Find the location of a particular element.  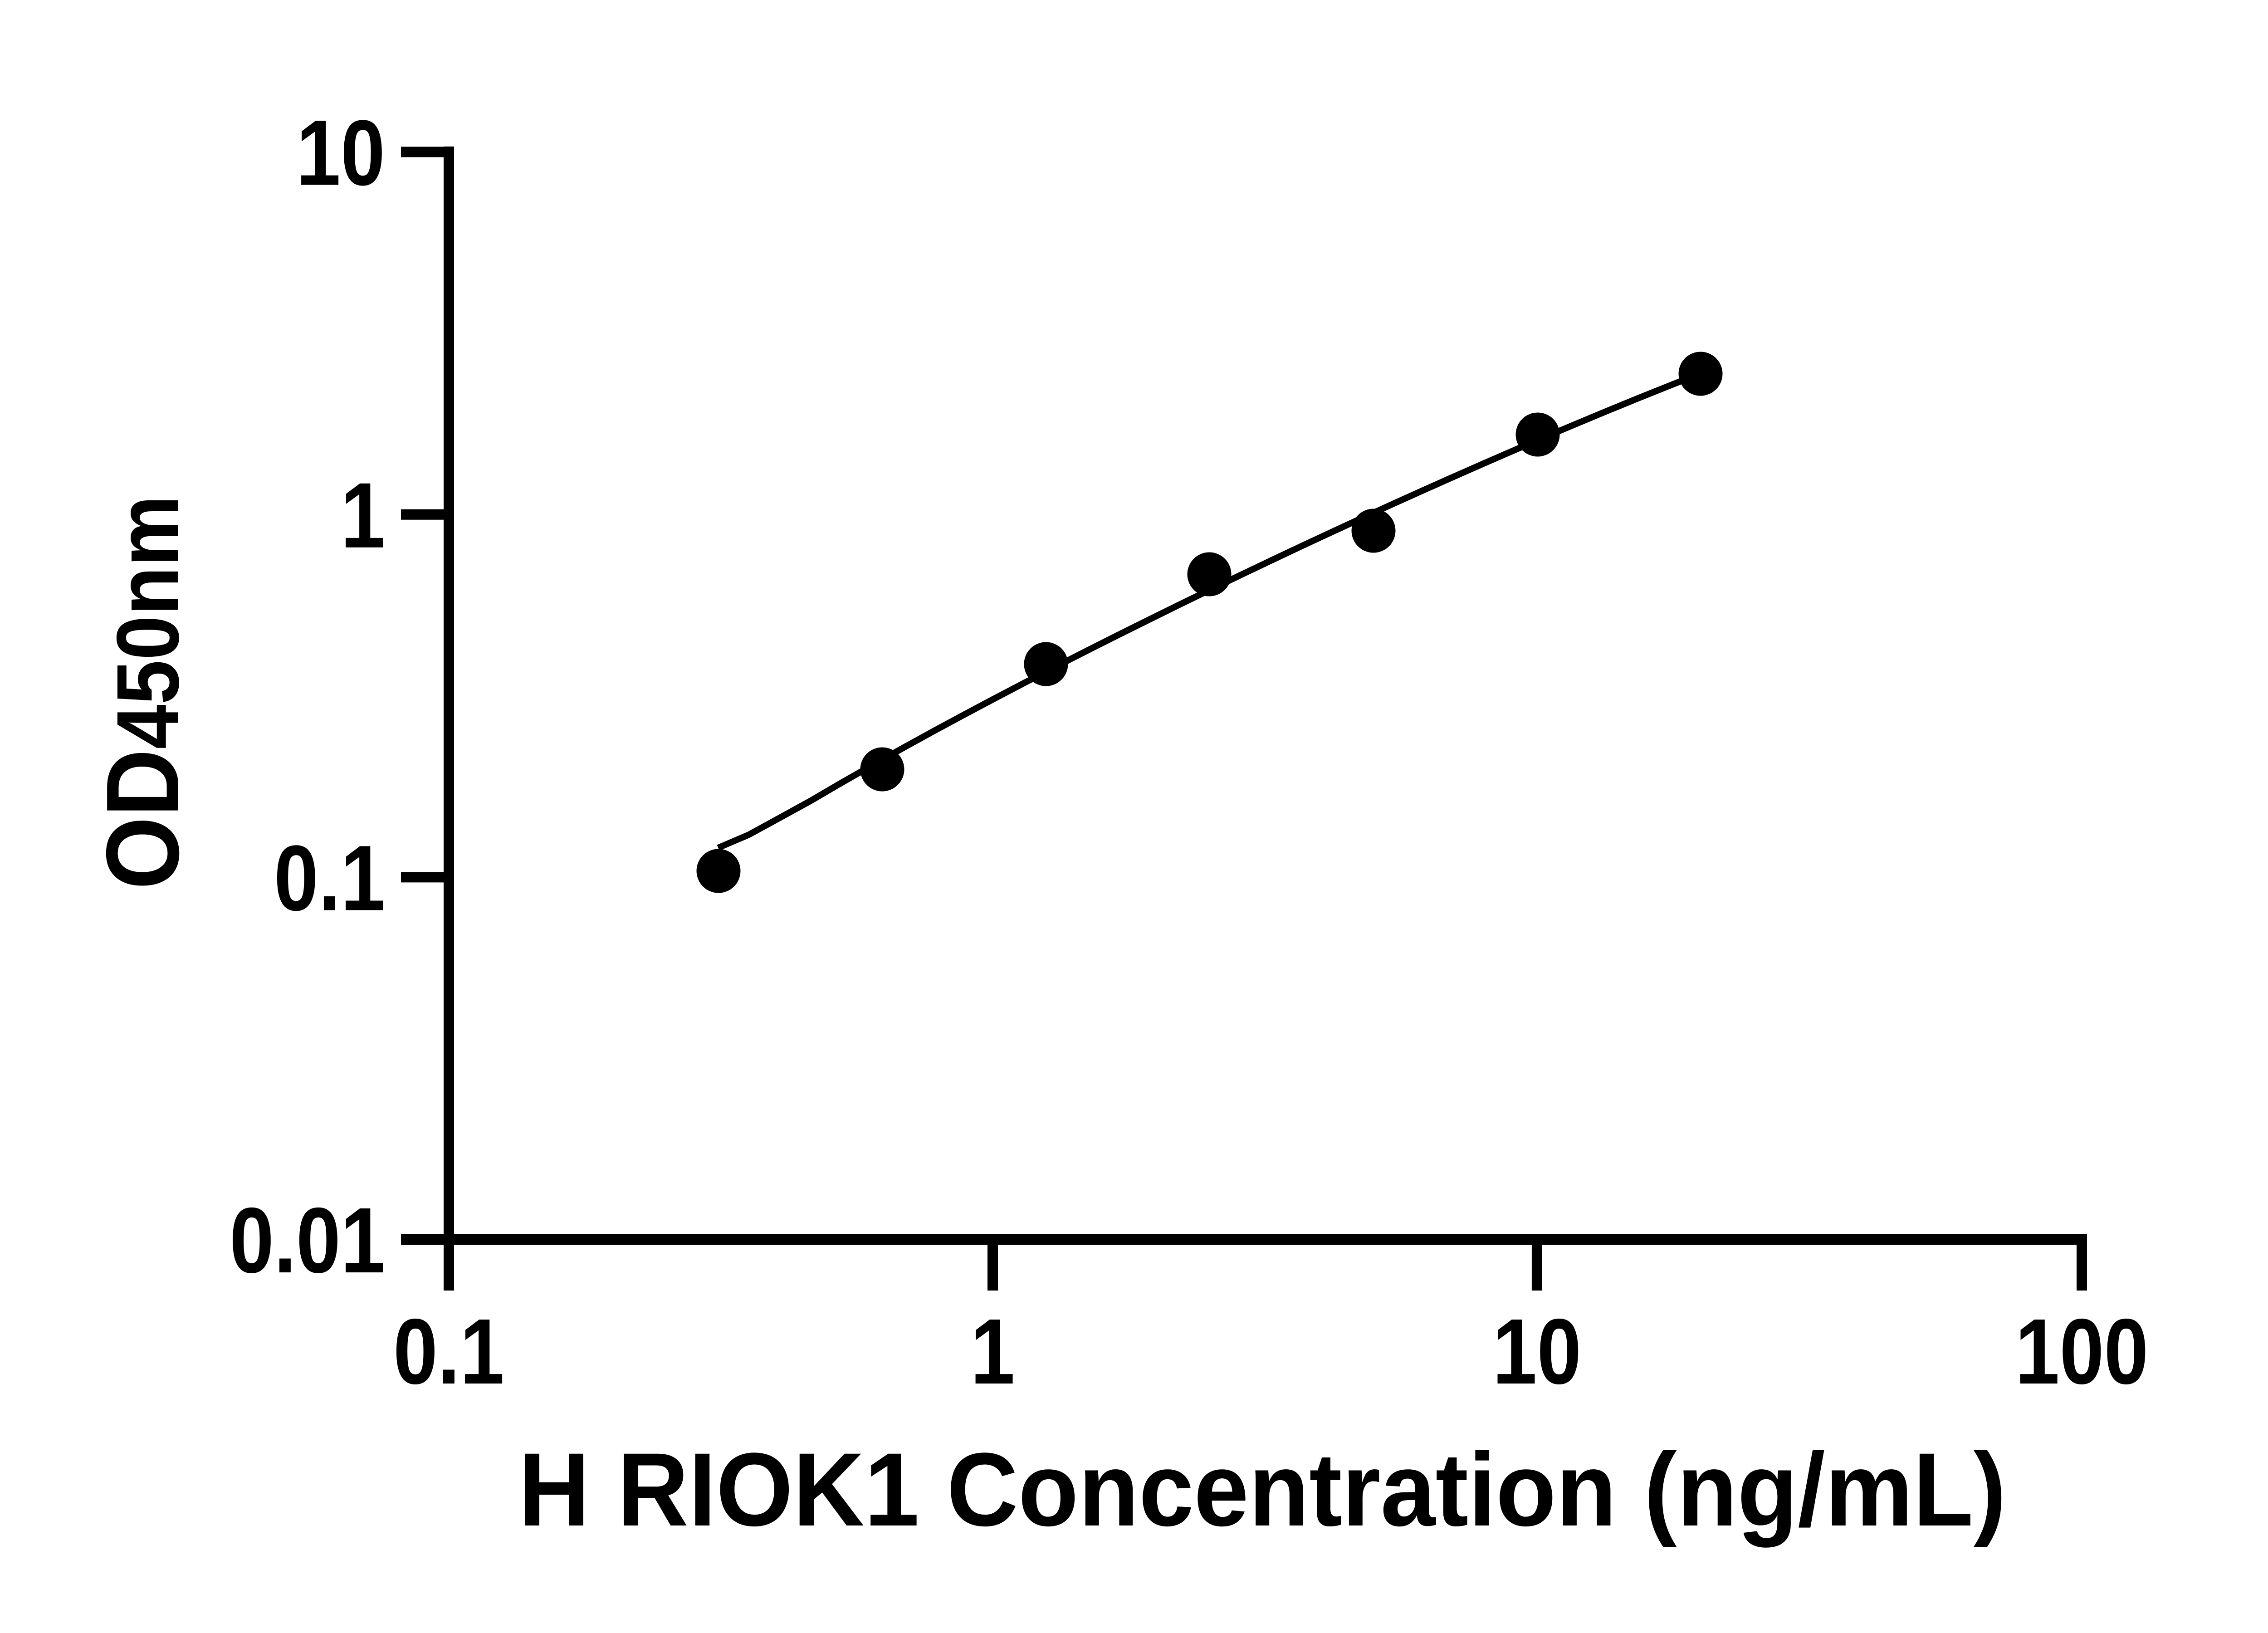

svg-text: OD450nm is located at coordinates (143, 692).